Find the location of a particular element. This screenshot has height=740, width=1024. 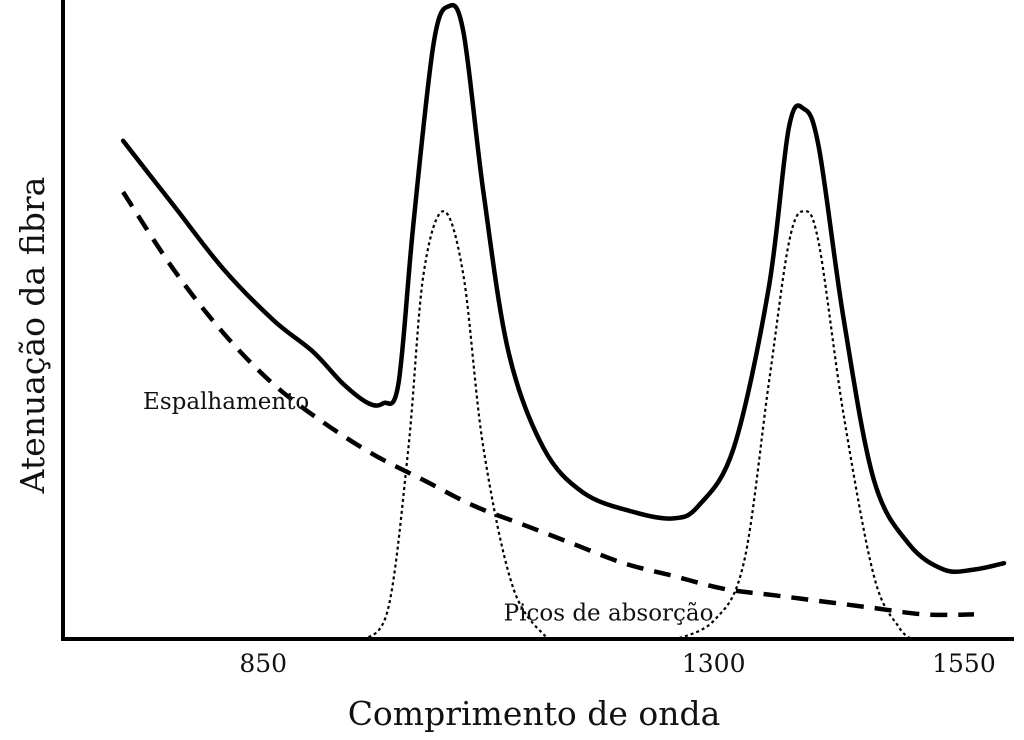

series-line-4-dotted is located at coordinates (794, 426).